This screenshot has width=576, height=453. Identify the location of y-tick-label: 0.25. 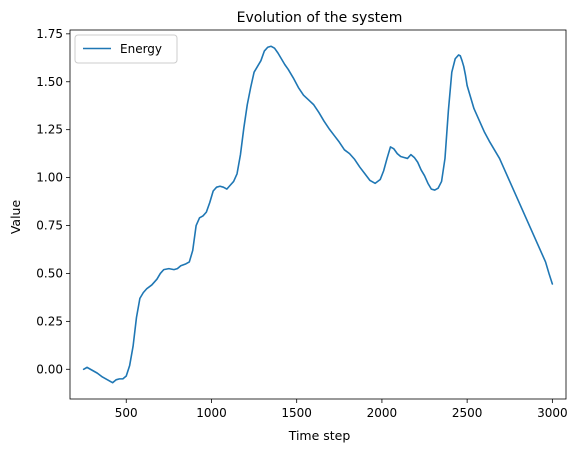
(49, 321).